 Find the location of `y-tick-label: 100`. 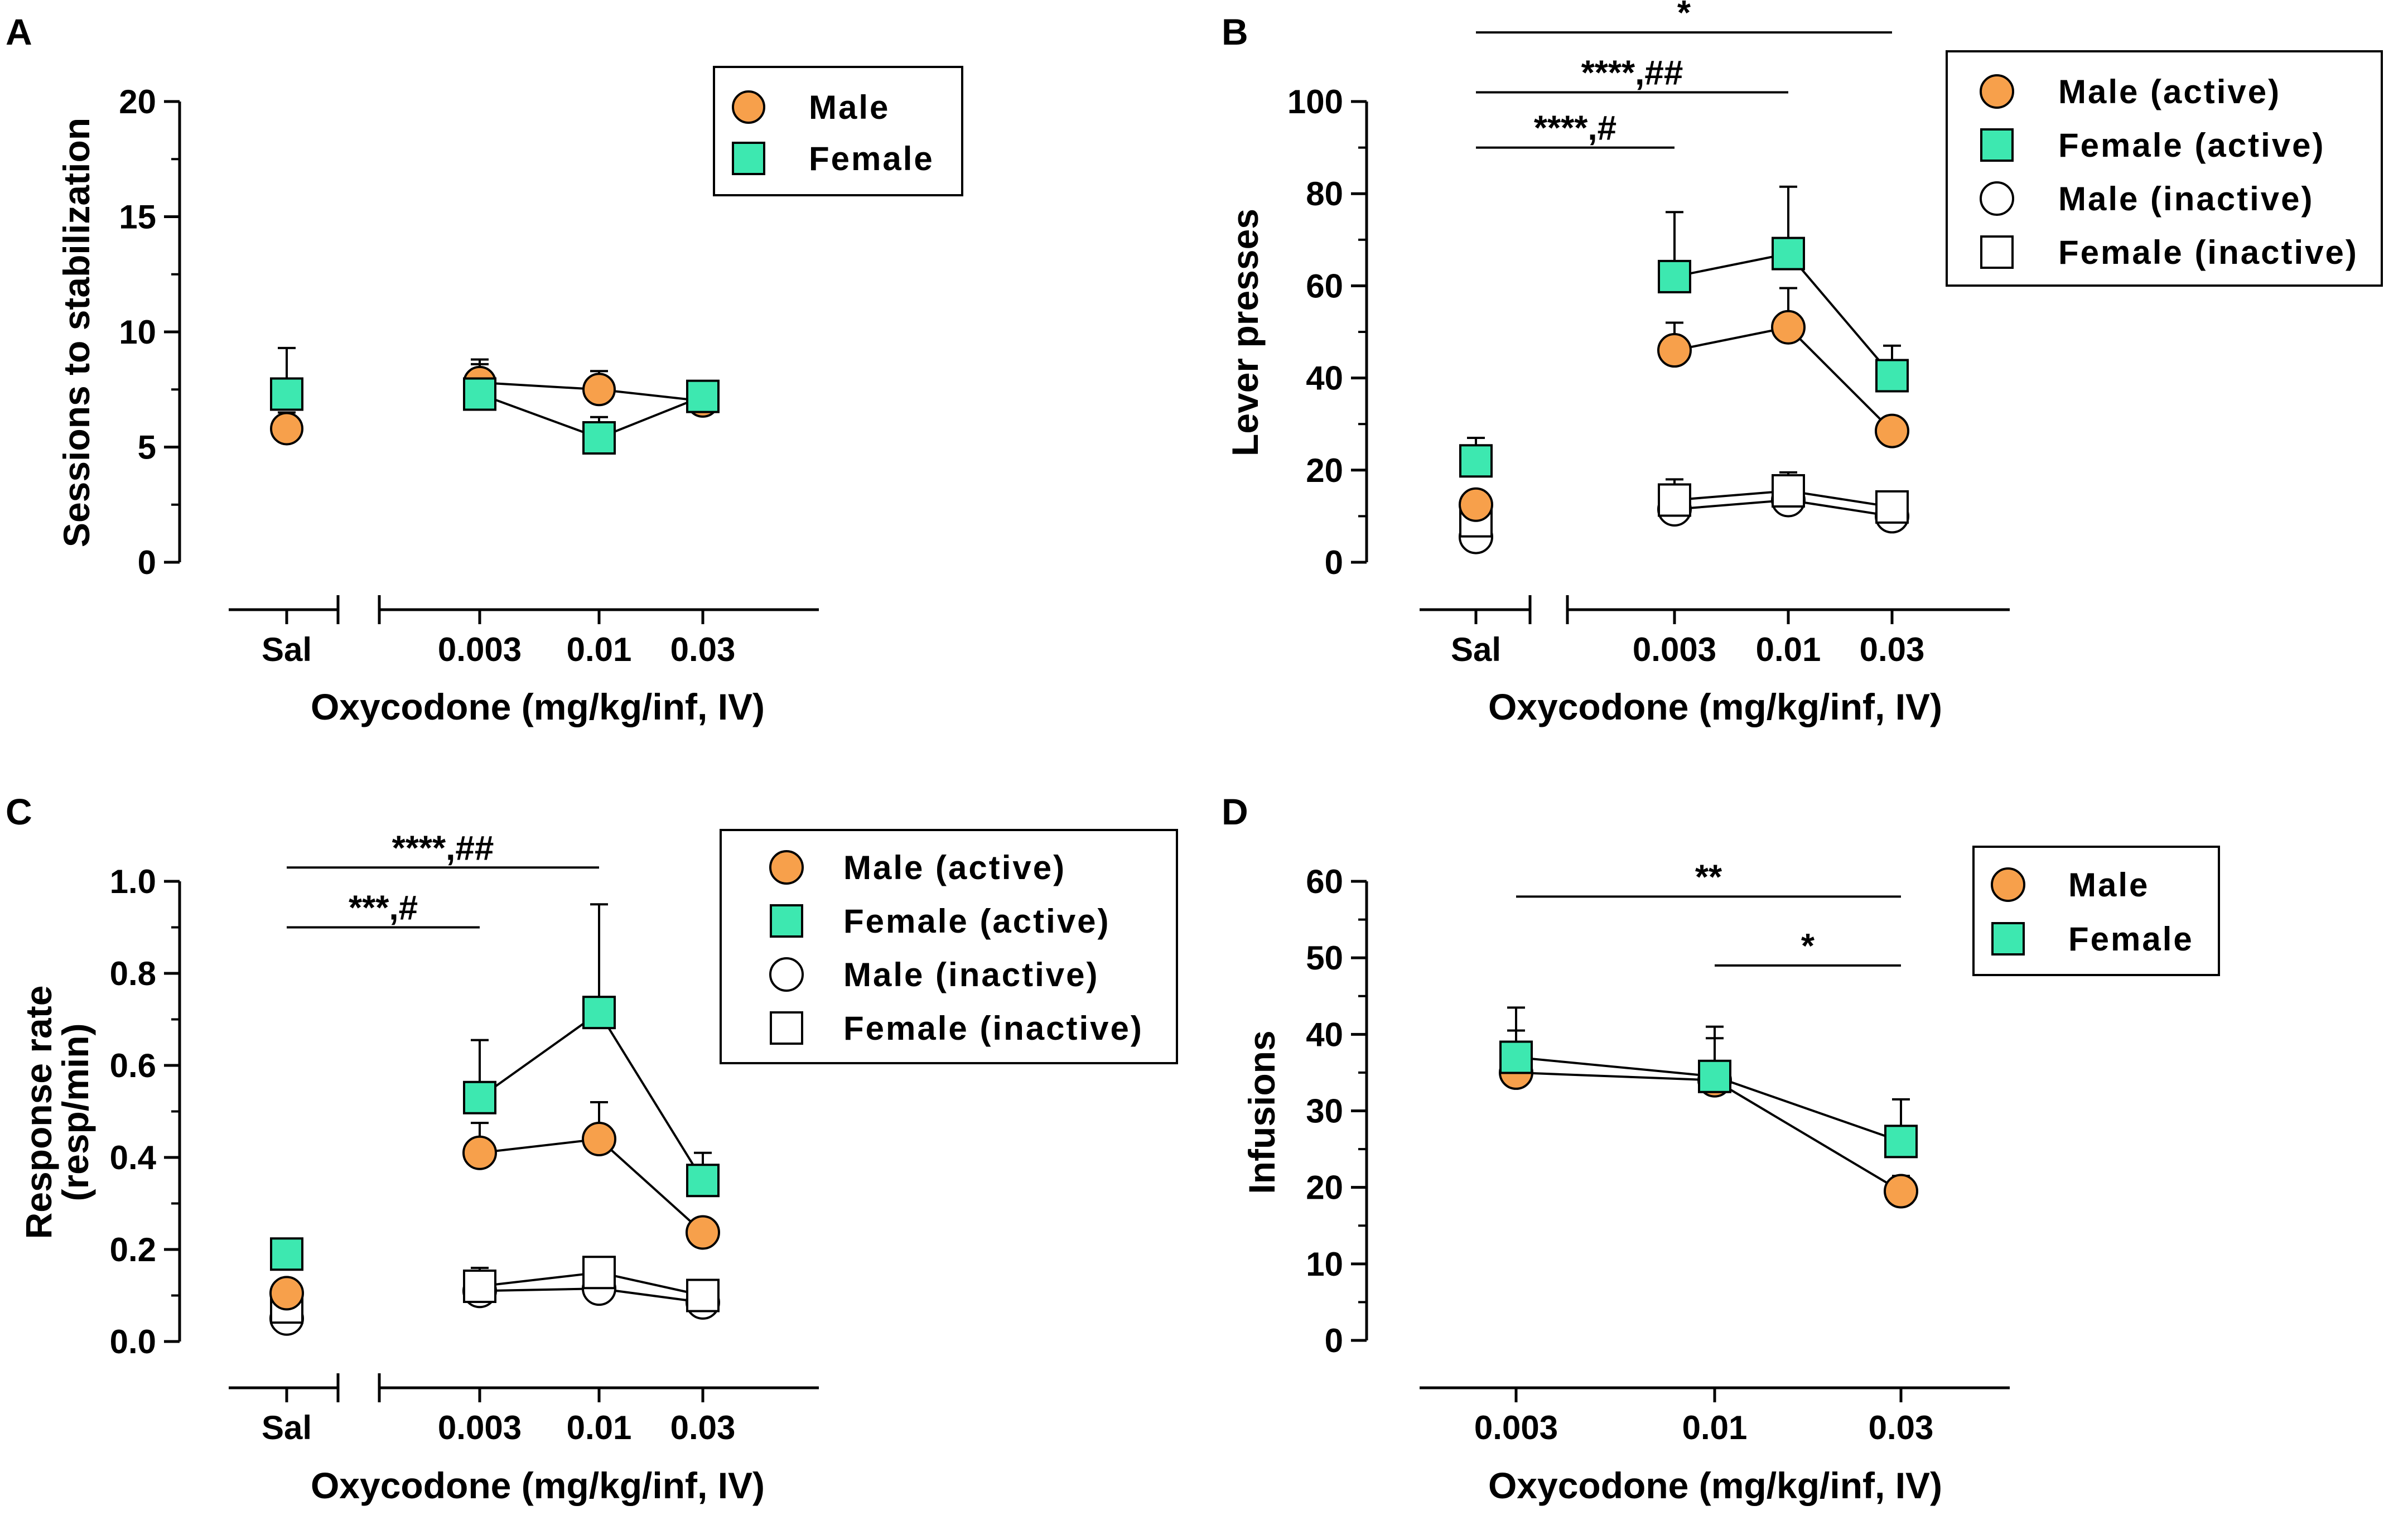

y-tick-label: 100 is located at coordinates (1315, 102).